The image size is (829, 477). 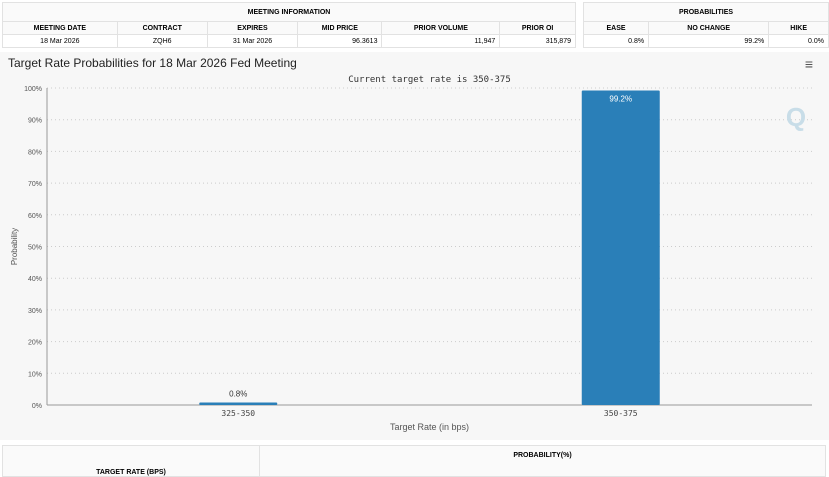 What do you see at coordinates (60, 41) in the screenshot?
I see `meeting-date: 18 Mar 2026` at bounding box center [60, 41].